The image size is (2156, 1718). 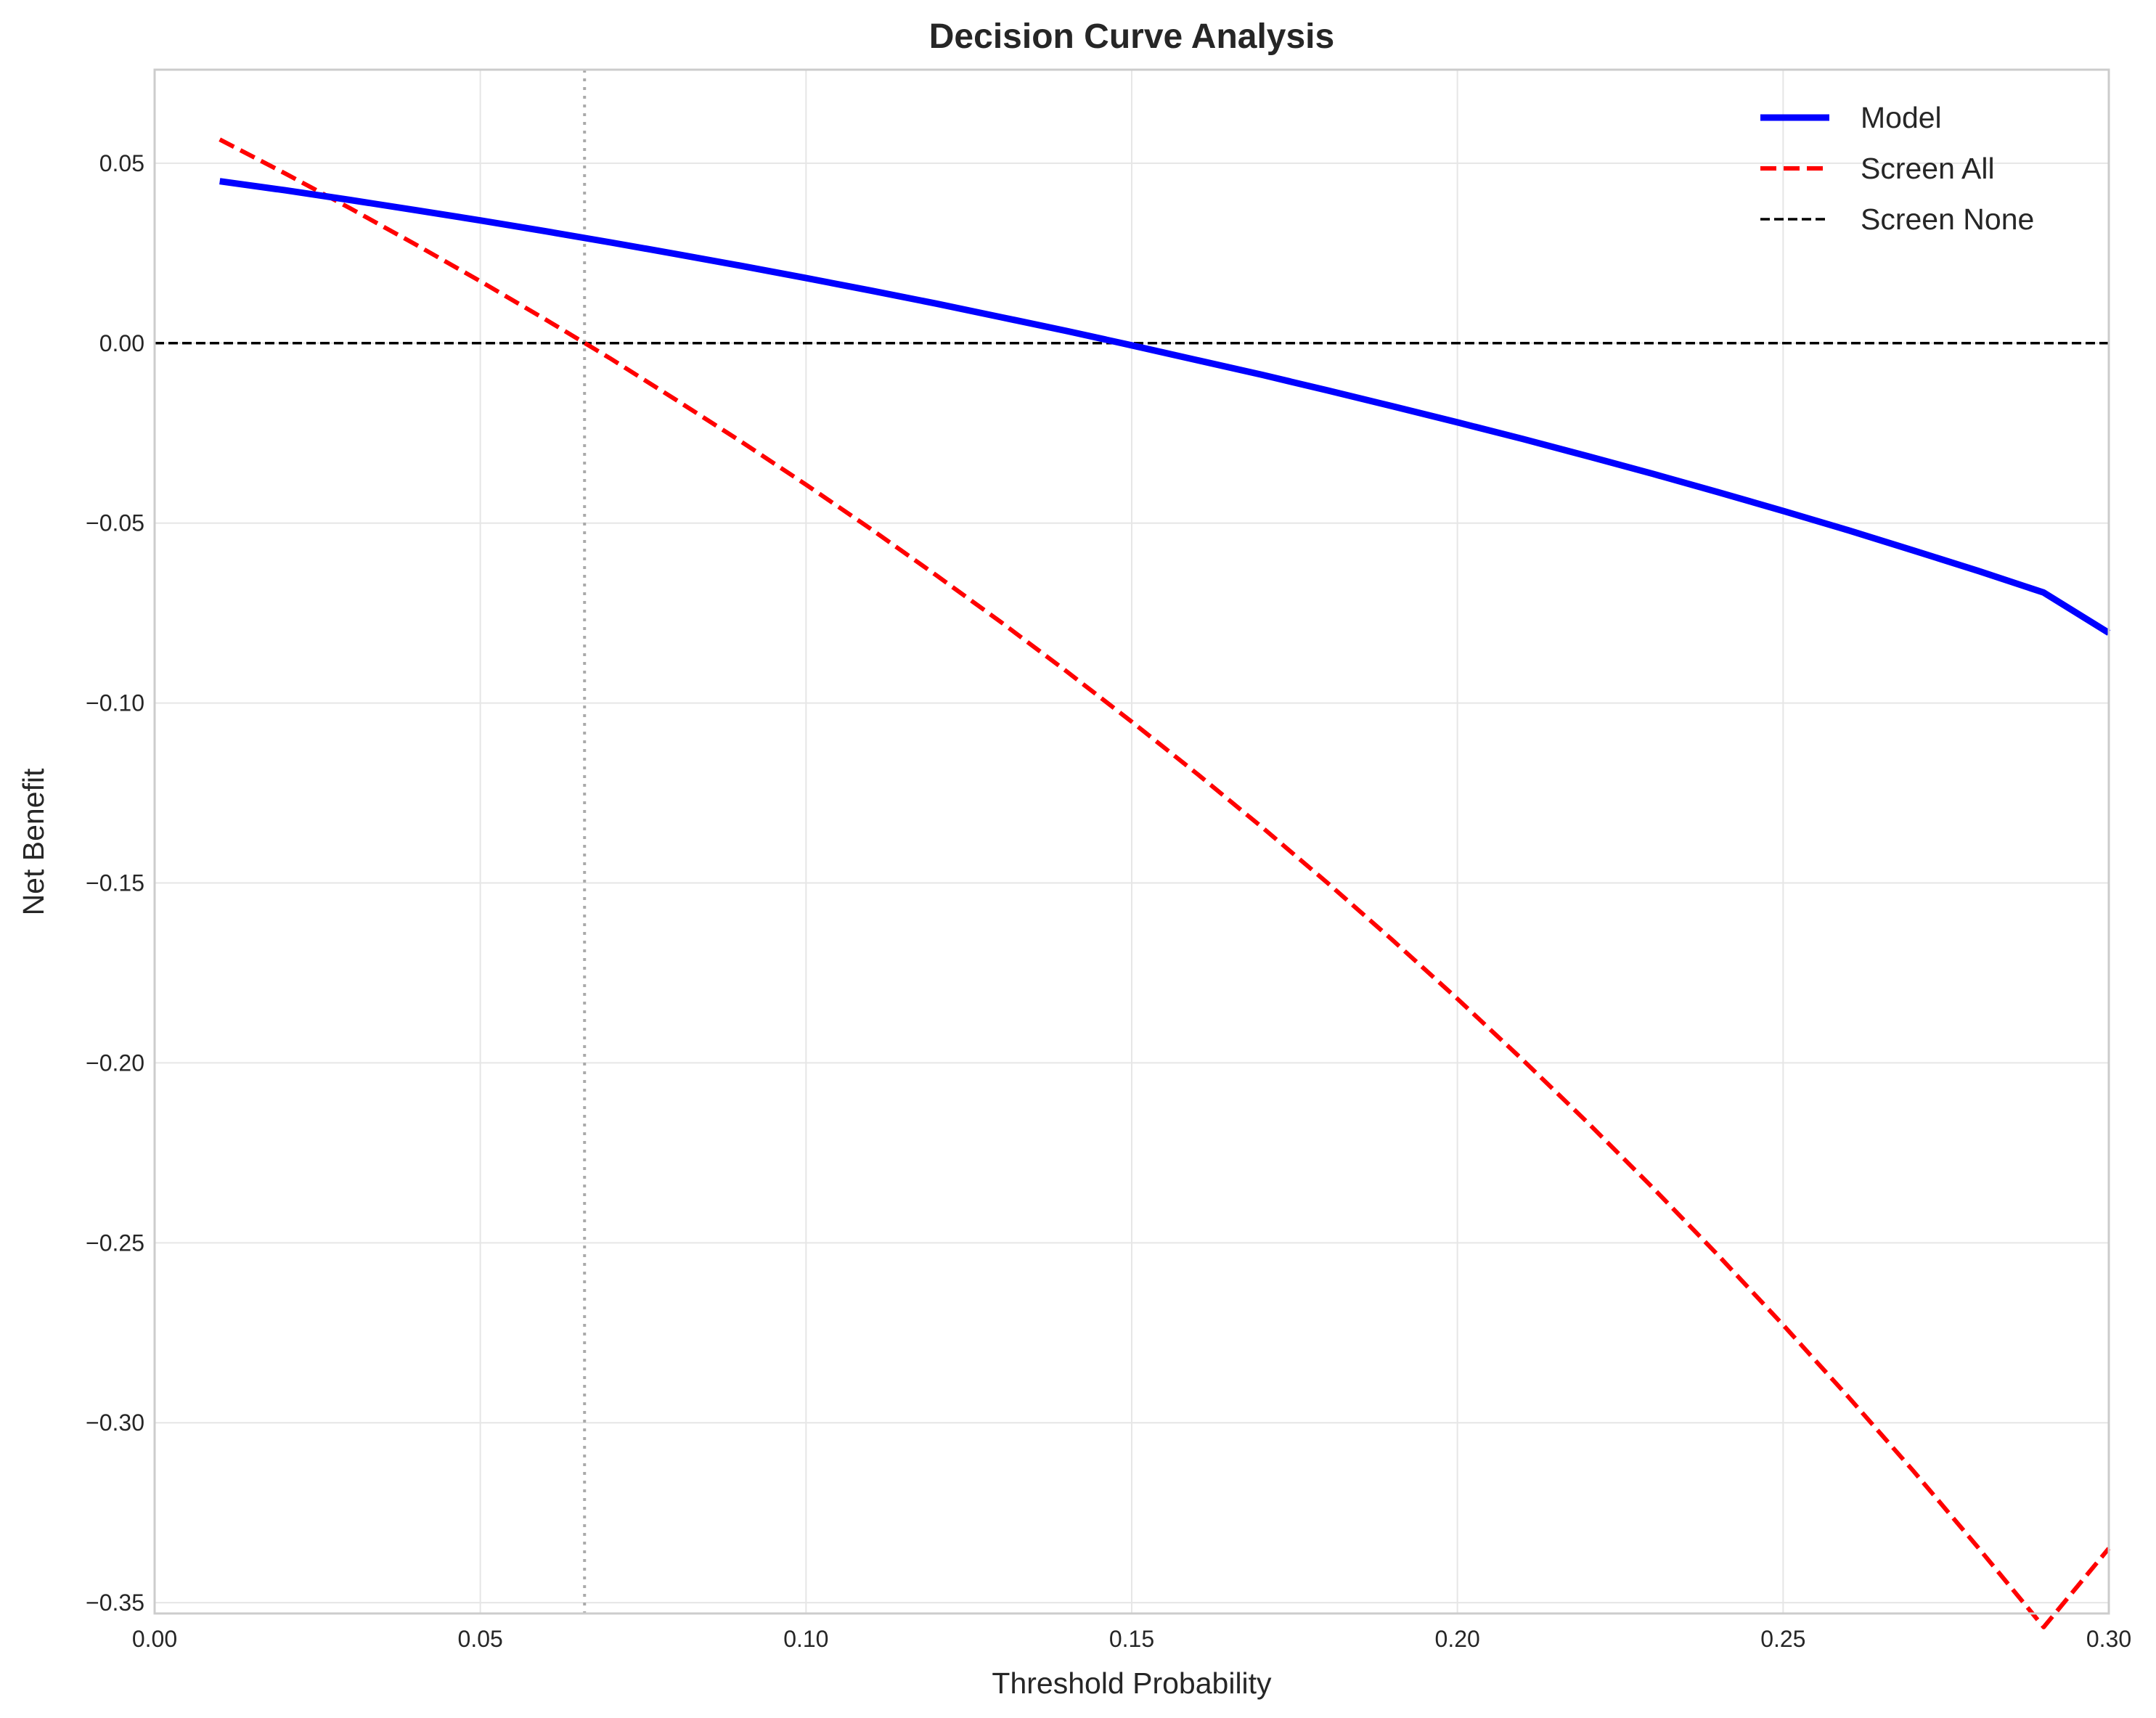 What do you see at coordinates (1928, 169) in the screenshot?
I see `legend-label-screen-all: Screen All` at bounding box center [1928, 169].